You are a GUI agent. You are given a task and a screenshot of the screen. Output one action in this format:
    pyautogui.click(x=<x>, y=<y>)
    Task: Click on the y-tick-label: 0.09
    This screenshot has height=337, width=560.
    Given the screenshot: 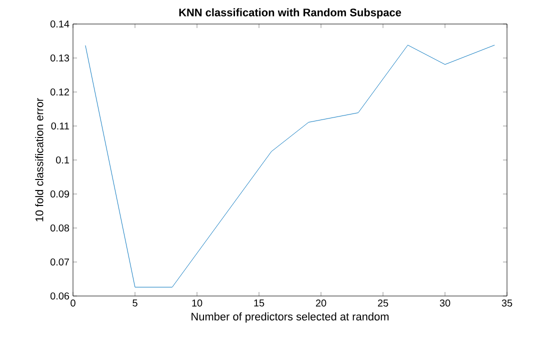 What is the action you would take?
    pyautogui.click(x=60, y=194)
    